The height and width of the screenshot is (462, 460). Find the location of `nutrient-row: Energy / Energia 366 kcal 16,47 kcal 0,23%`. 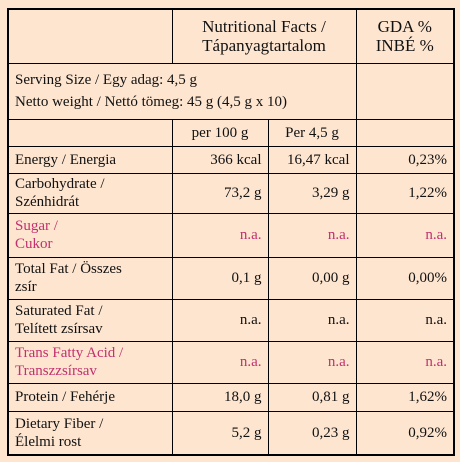

nutrient-row: Energy / Energia 366 kcal 16,47 kcal 0,23% is located at coordinates (231, 159).